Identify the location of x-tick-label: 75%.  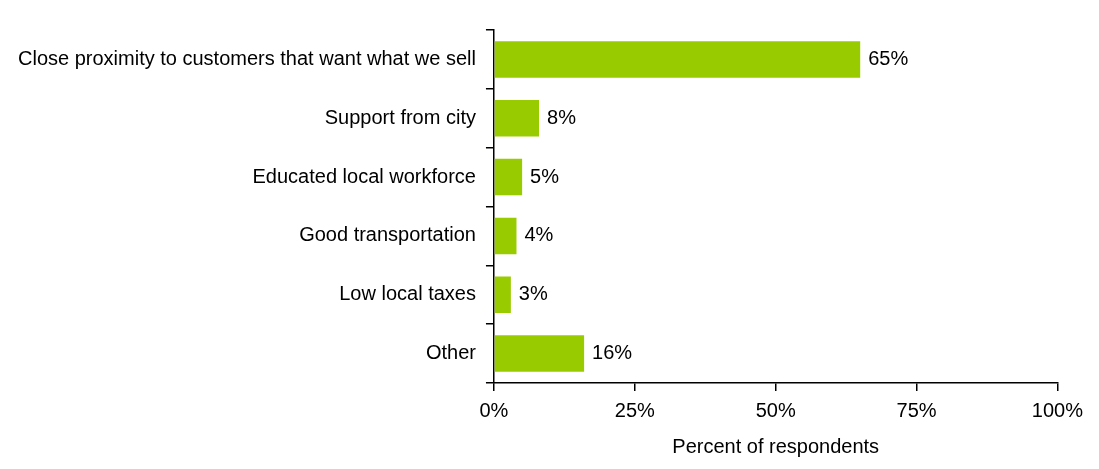
(916, 409).